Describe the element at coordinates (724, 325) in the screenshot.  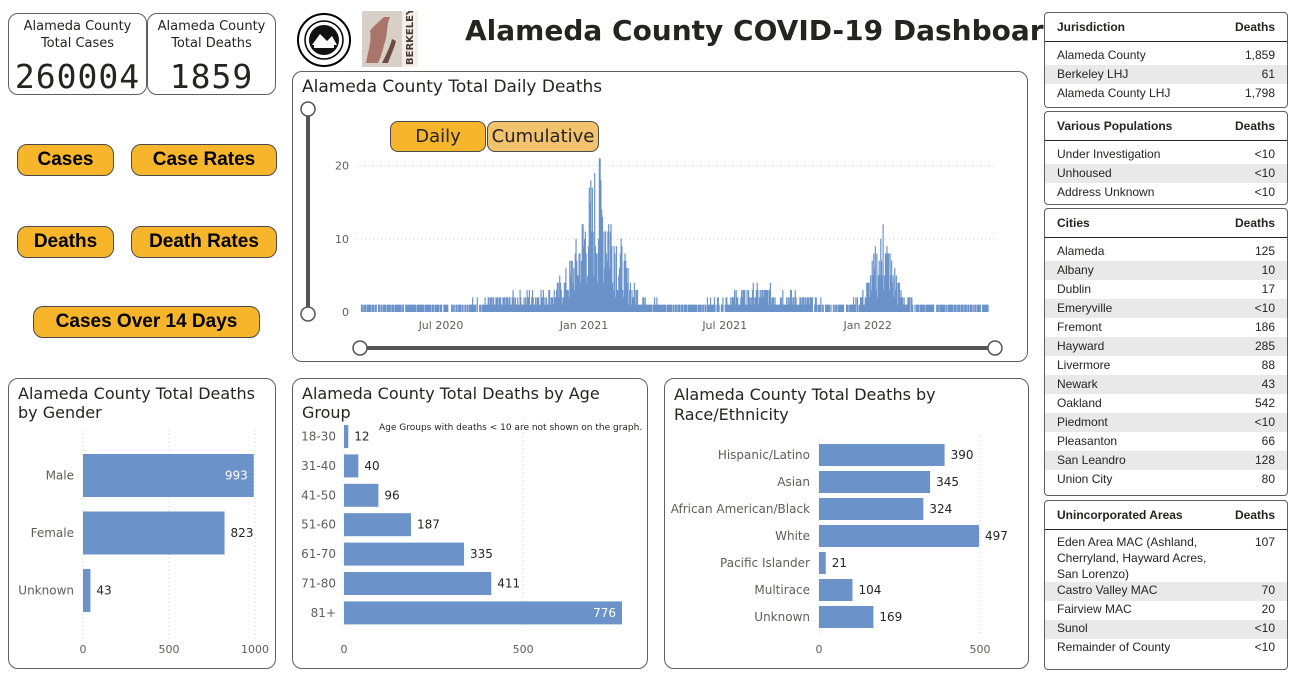
I see `daily-x-tick: Jul 2021` at that location.